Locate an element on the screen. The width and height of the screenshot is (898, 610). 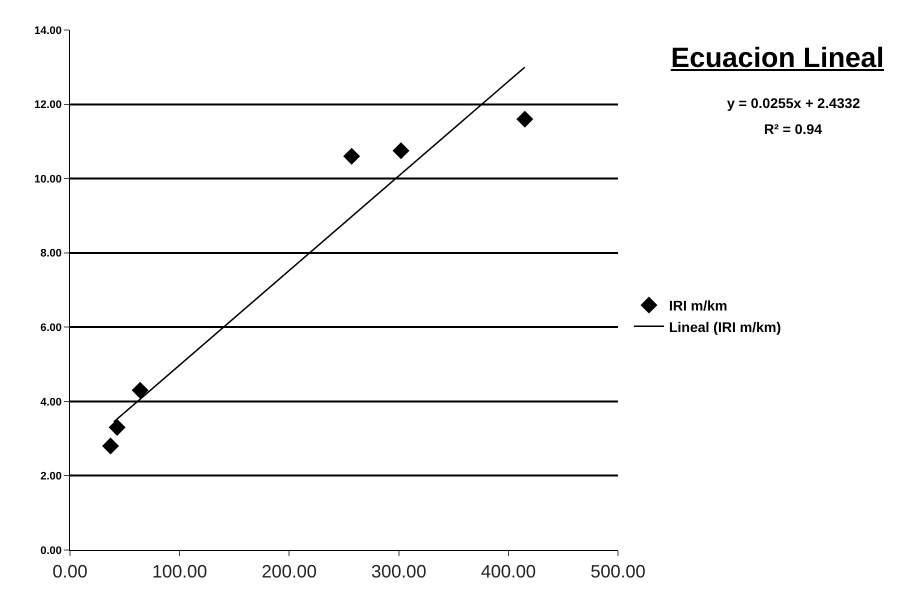
text: y = 0.0255x + 2.4332 is located at coordinates (793, 103).